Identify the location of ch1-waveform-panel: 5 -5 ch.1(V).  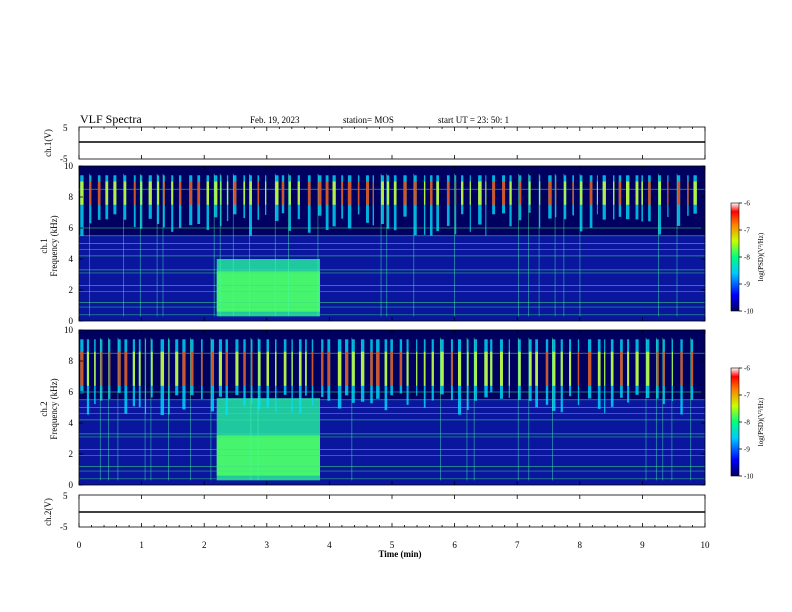
(374, 143).